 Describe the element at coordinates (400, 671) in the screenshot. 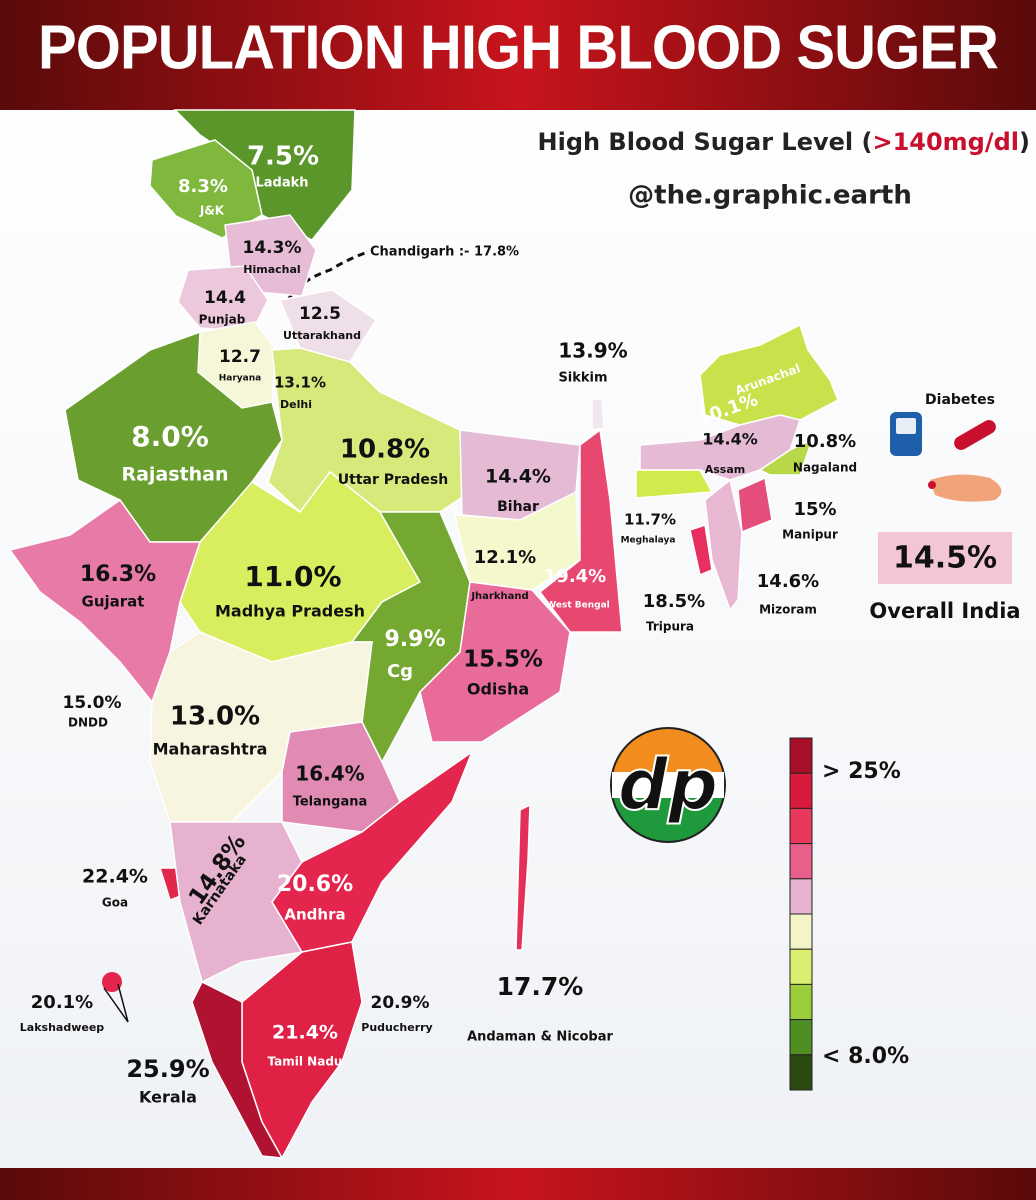

I see `region-name: Cg` at that location.